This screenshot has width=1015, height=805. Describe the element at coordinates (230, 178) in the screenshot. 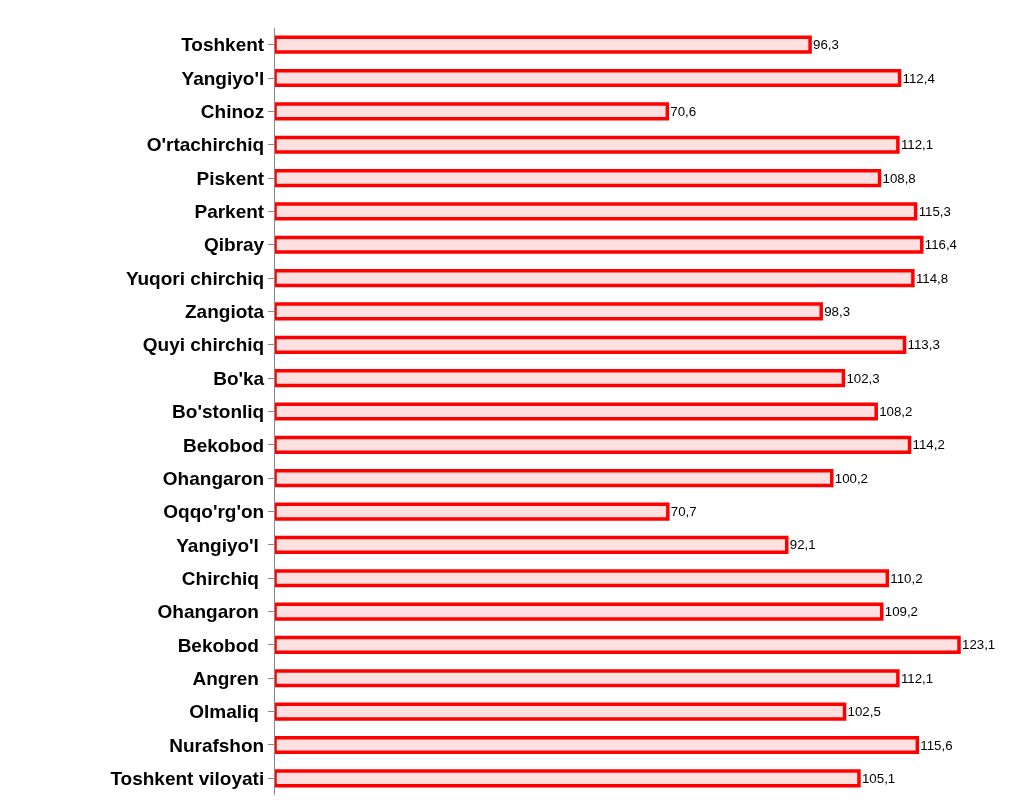

I see `y-tick-label: Piskent` at that location.